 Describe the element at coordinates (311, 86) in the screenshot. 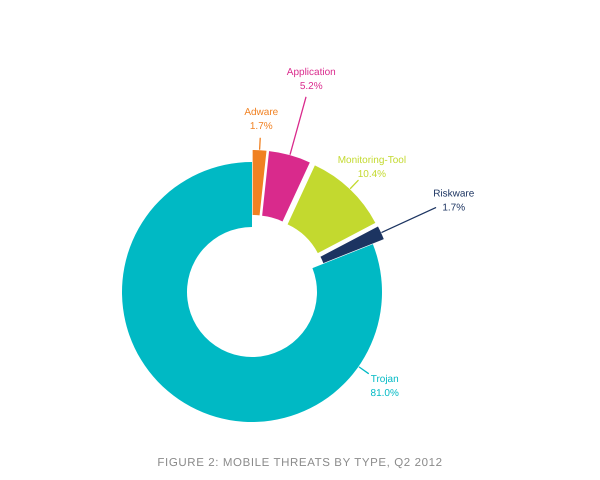

I see `data-label: 5.2%` at that location.